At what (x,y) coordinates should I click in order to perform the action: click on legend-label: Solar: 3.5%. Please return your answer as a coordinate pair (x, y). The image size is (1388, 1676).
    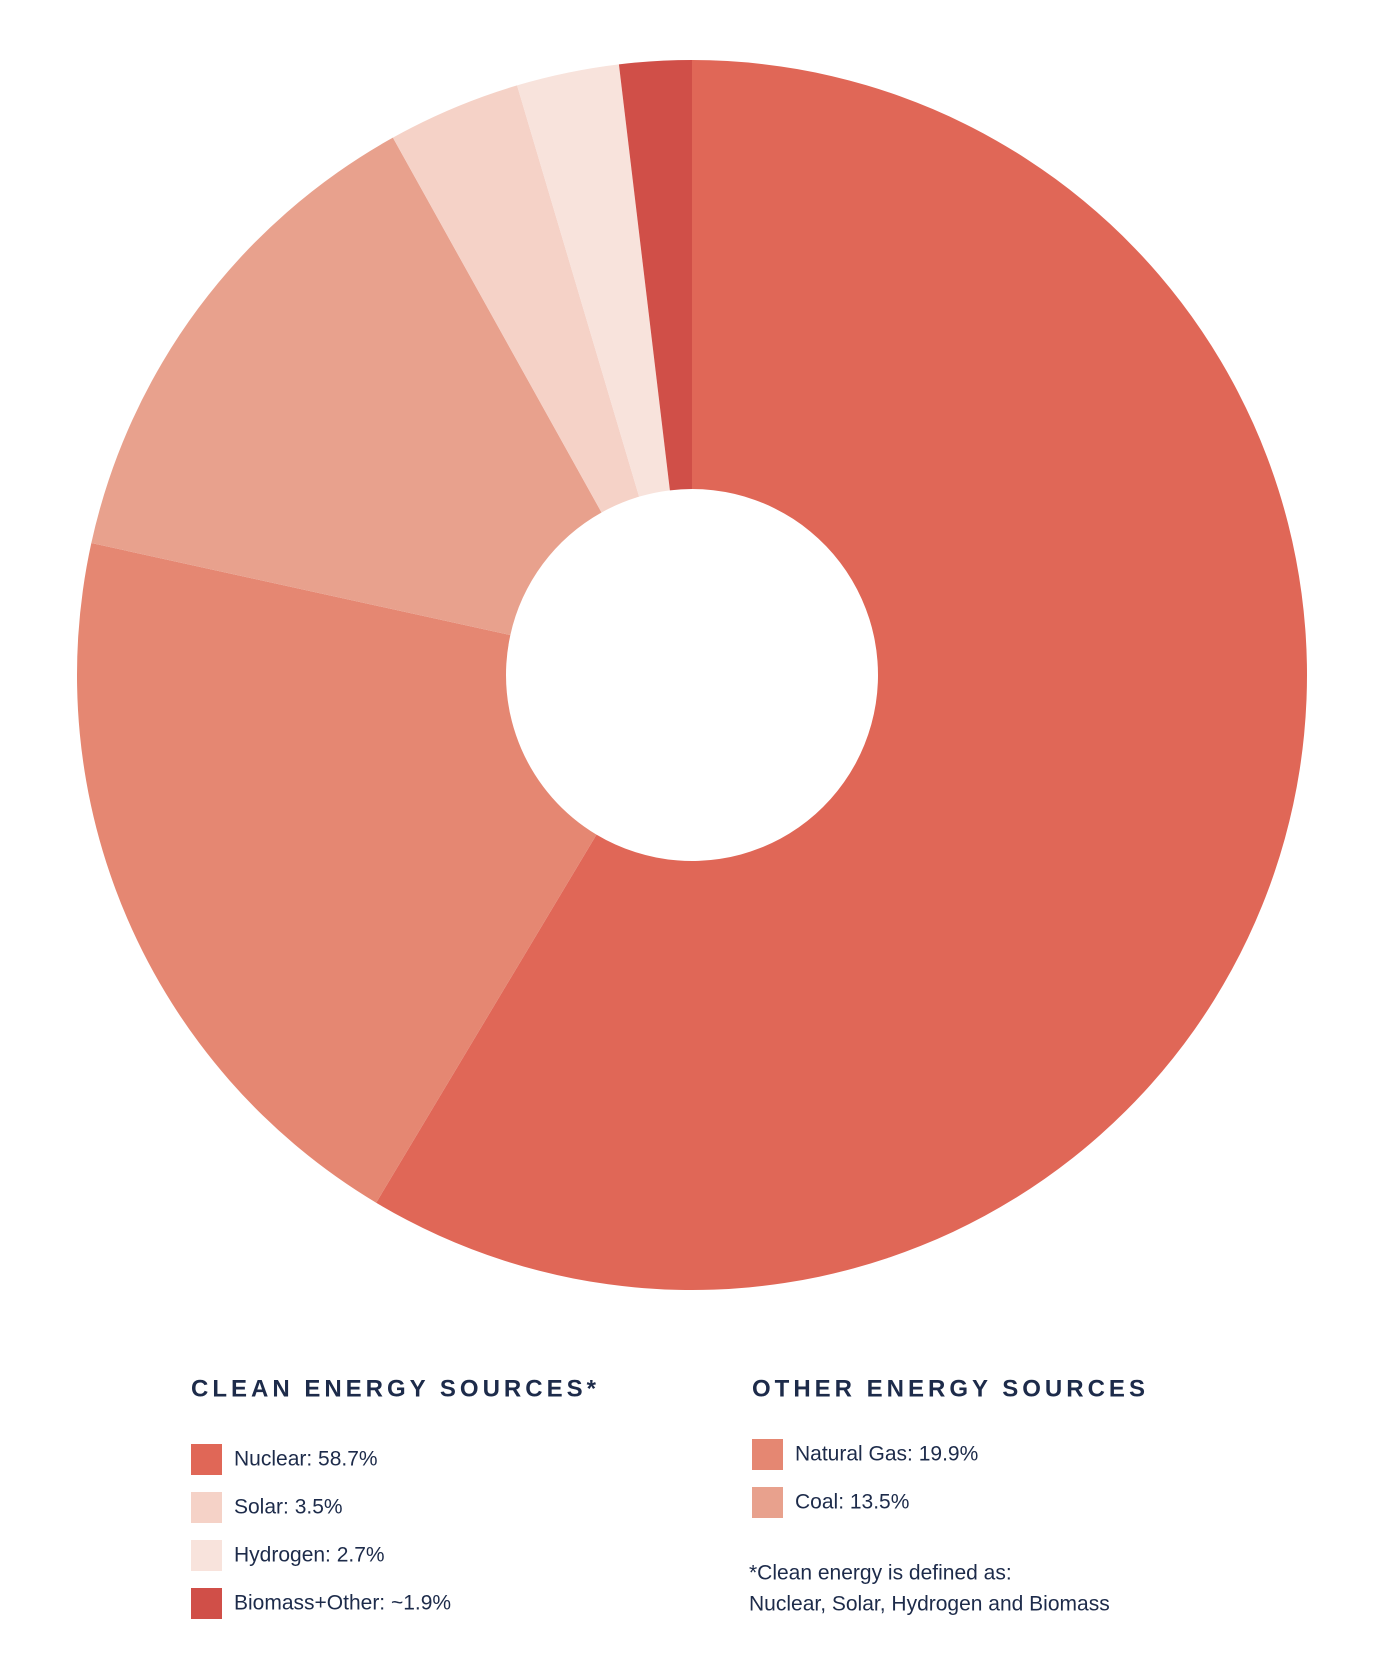
    Looking at the image, I should click on (288, 1507).